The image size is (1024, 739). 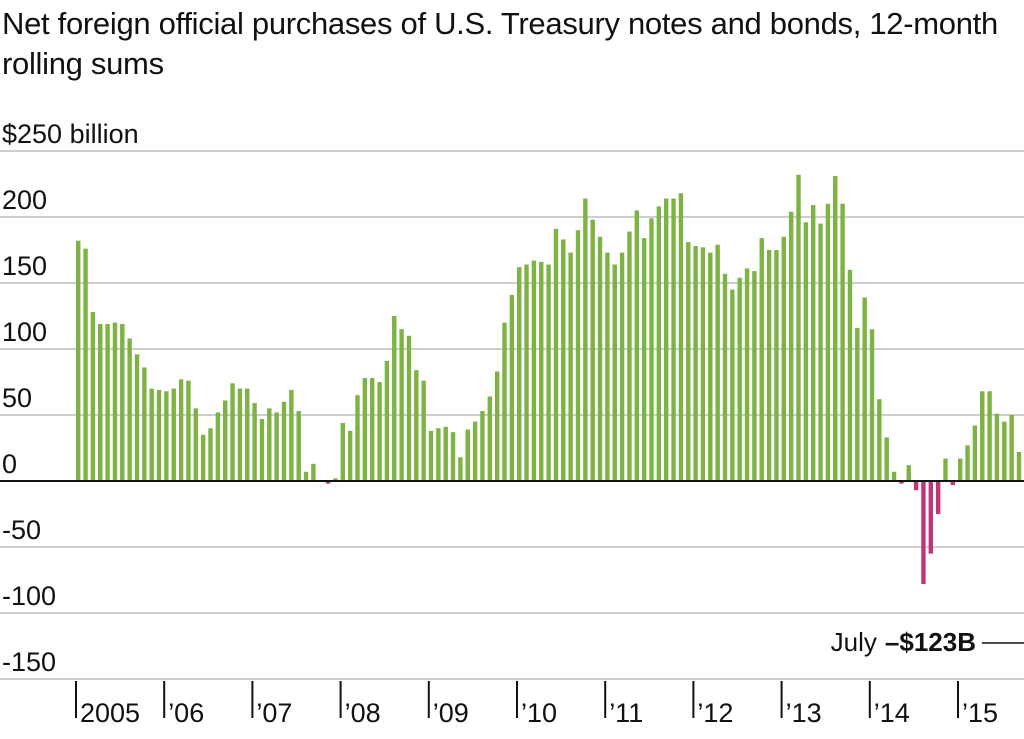 What do you see at coordinates (9, 464) in the screenshot?
I see `y-tick-label: 0` at bounding box center [9, 464].